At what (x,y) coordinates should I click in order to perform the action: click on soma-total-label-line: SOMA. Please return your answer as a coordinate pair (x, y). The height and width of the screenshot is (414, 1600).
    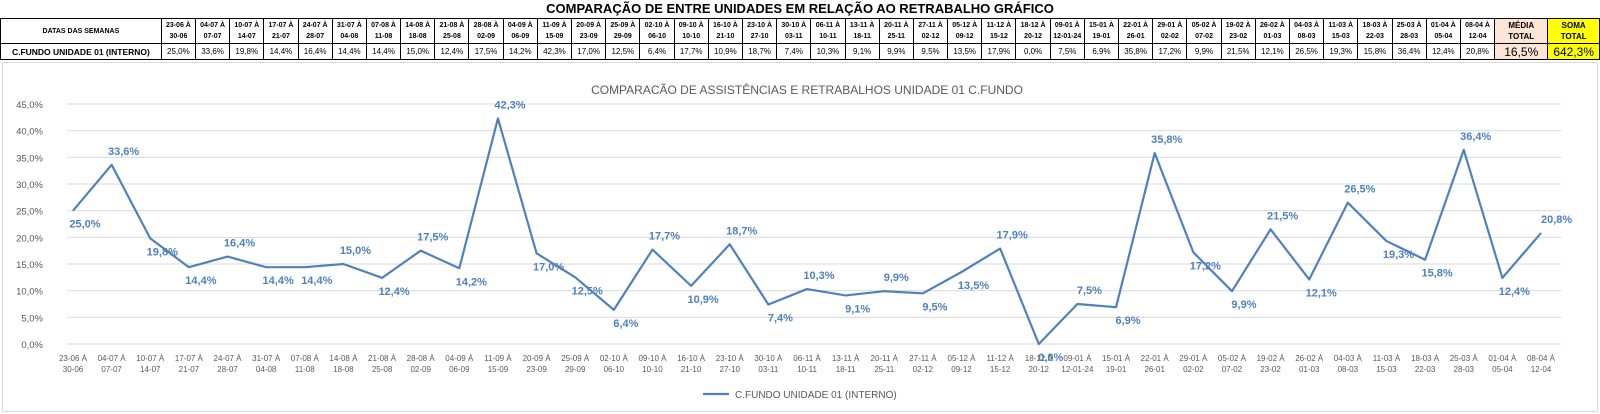
    Looking at the image, I should click on (1573, 25).